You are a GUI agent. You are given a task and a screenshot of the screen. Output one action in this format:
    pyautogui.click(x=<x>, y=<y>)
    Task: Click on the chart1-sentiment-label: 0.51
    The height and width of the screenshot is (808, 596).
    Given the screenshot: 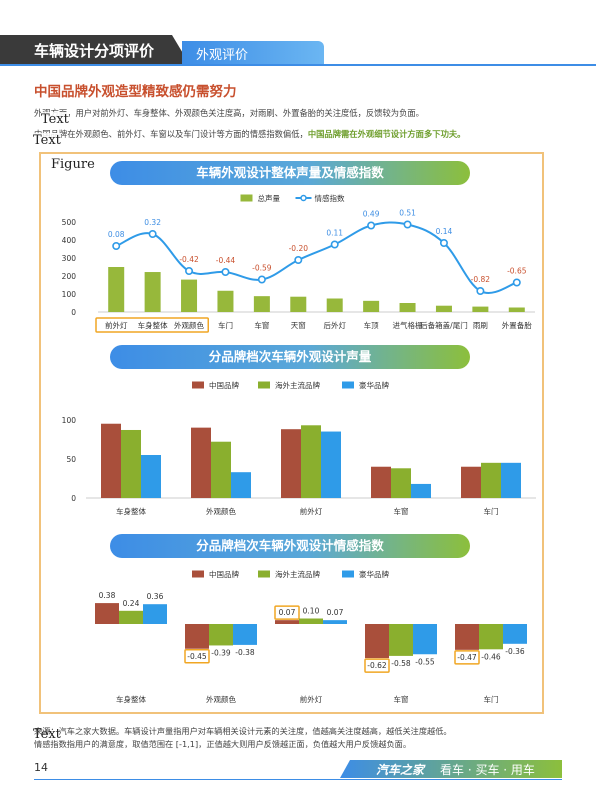 What is the action you would take?
    pyautogui.click(x=407, y=213)
    